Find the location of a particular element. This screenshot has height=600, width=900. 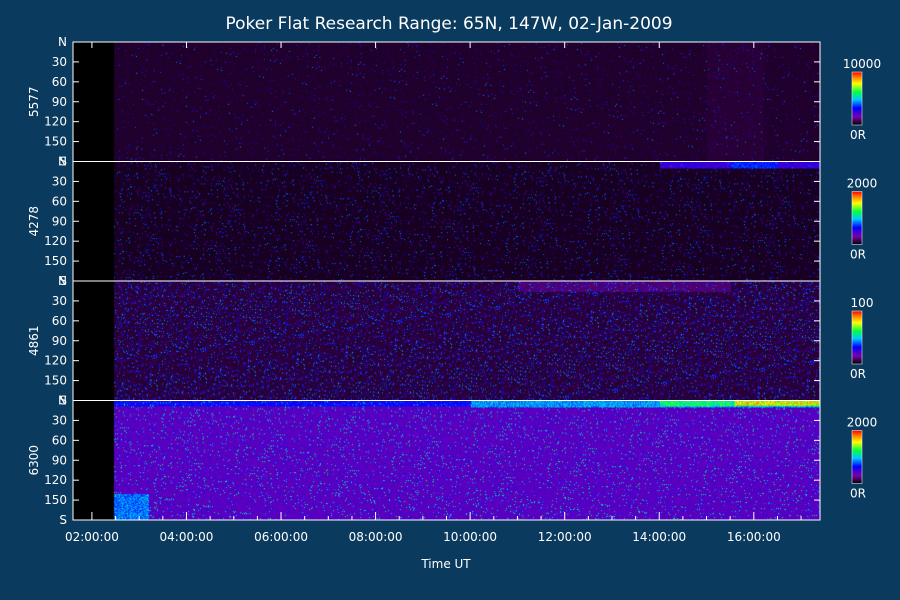

panel-5577-y-tick: N is located at coordinates (62, 42).